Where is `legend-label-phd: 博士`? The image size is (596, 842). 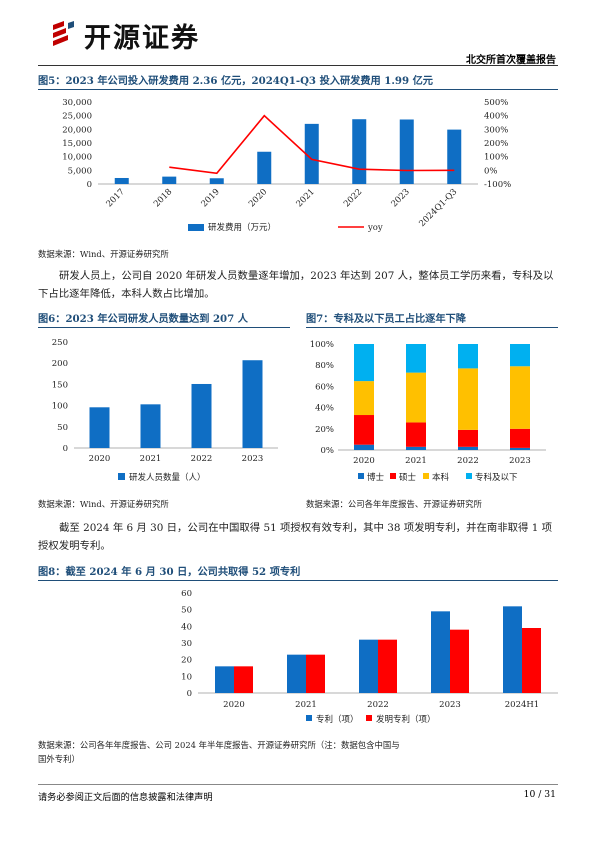
legend-label-phd: 博士 is located at coordinates (376, 477).